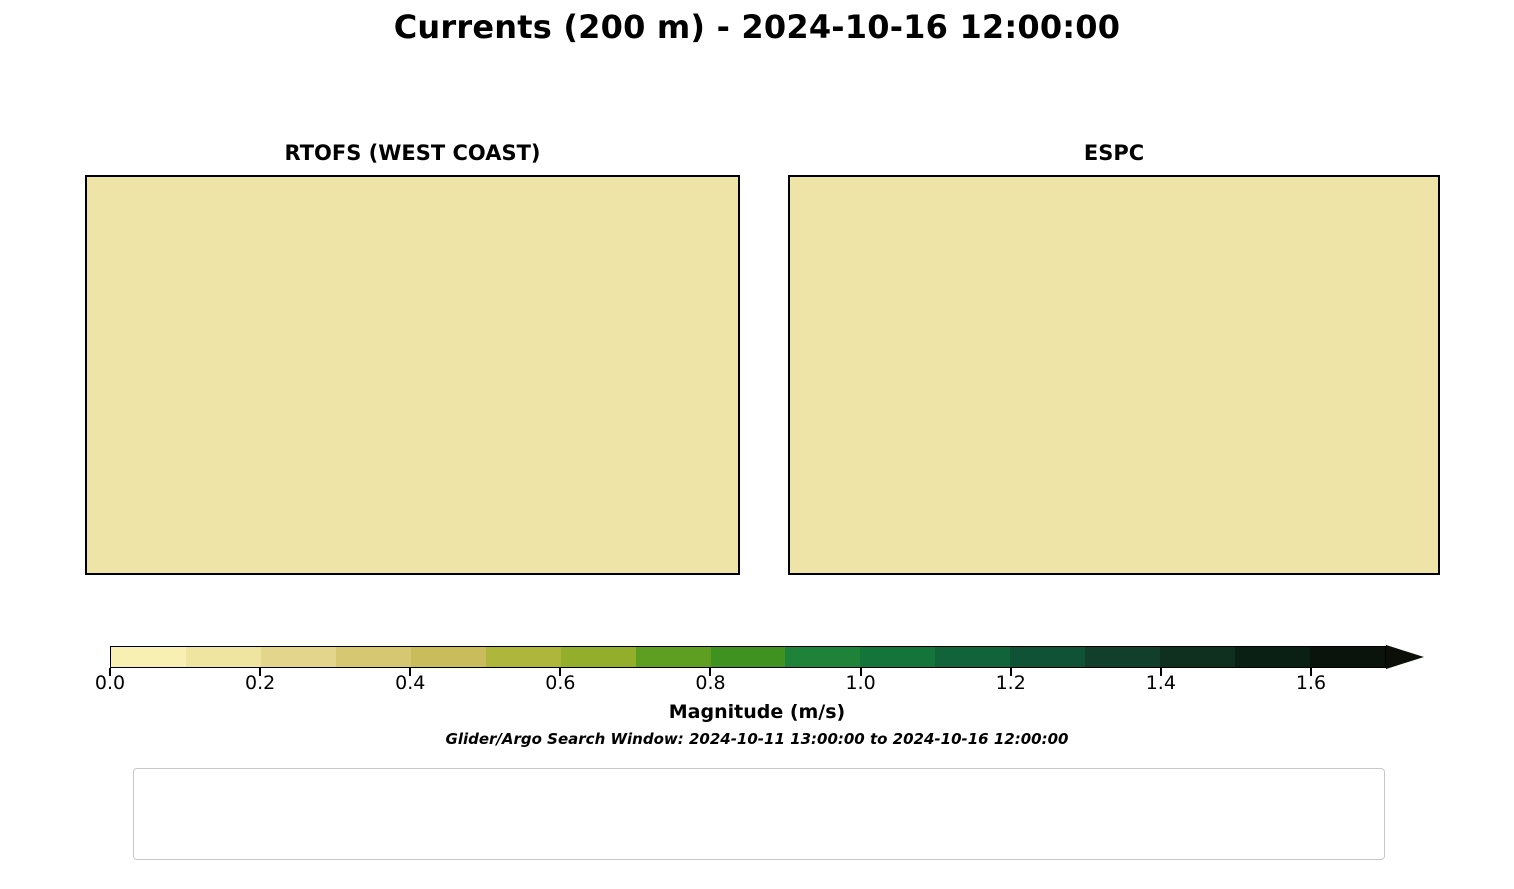 The width and height of the screenshot is (1514, 889). Describe the element at coordinates (560, 683) in the screenshot. I see `colorbar-tick-label: 0.6` at that location.